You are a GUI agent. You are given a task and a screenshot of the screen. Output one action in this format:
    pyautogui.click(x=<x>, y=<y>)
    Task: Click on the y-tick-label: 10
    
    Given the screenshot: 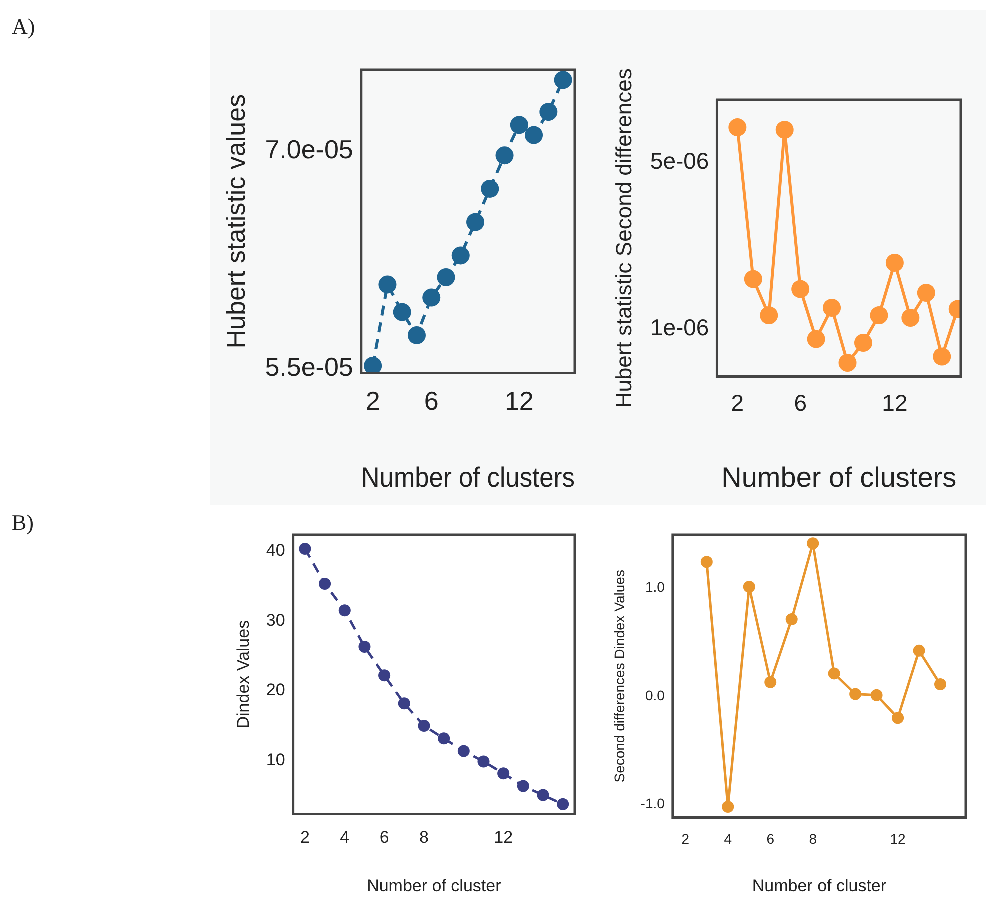 What is the action you would take?
    pyautogui.click(x=276, y=760)
    